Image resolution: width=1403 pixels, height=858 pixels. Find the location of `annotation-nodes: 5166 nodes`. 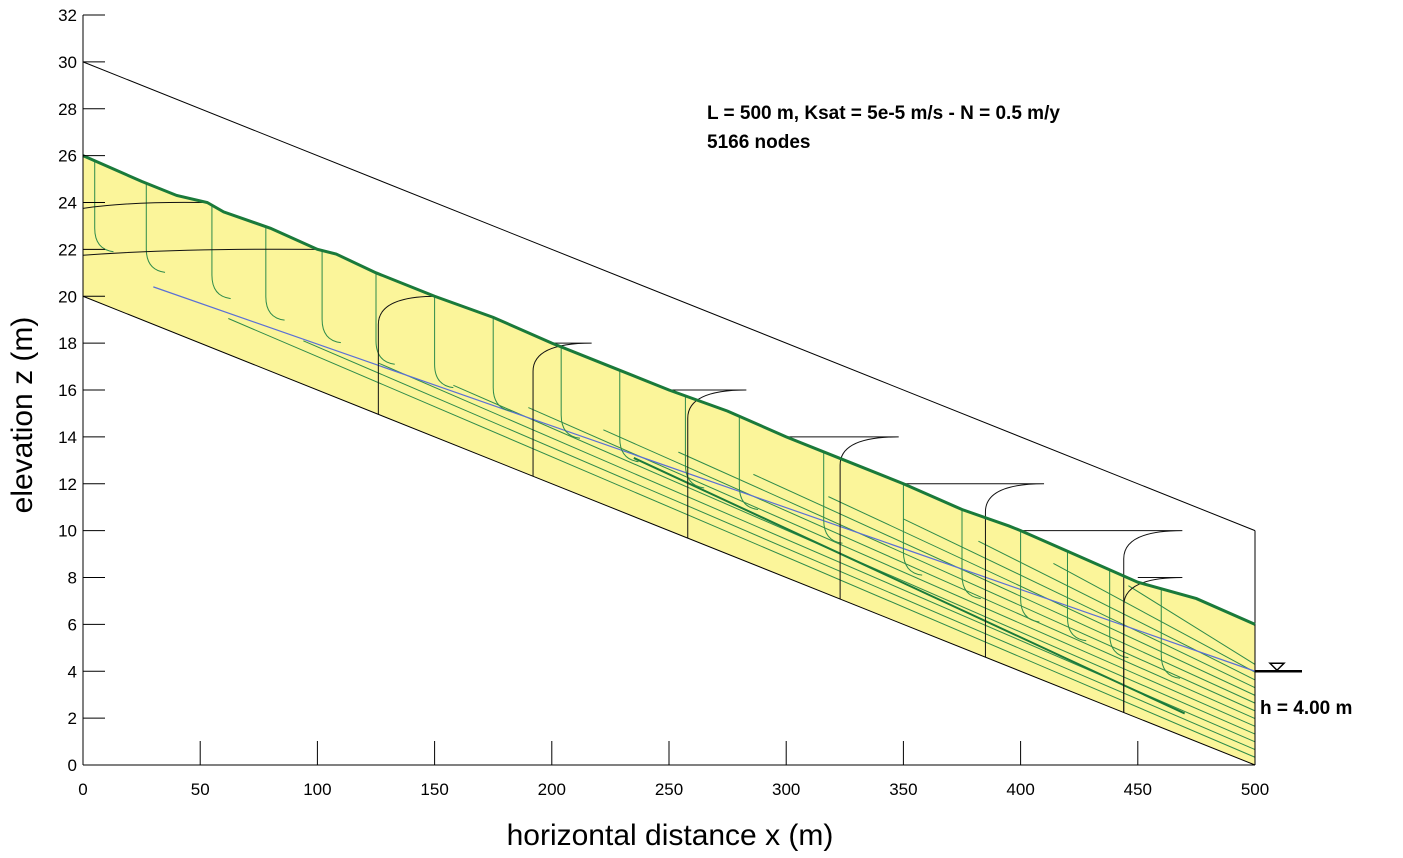

annotation-nodes: 5166 nodes is located at coordinates (759, 142).